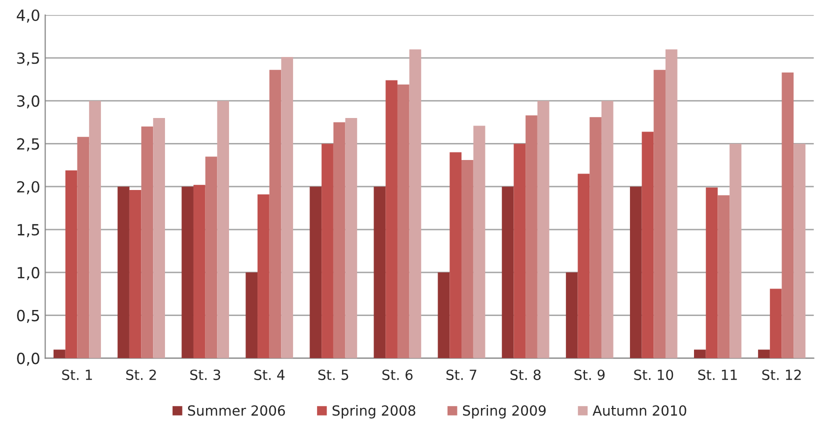 Image resolution: width=822 pixels, height=429 pixels. Describe the element at coordinates (461, 375) in the screenshot. I see `x-tick-label: St. 7` at that location.